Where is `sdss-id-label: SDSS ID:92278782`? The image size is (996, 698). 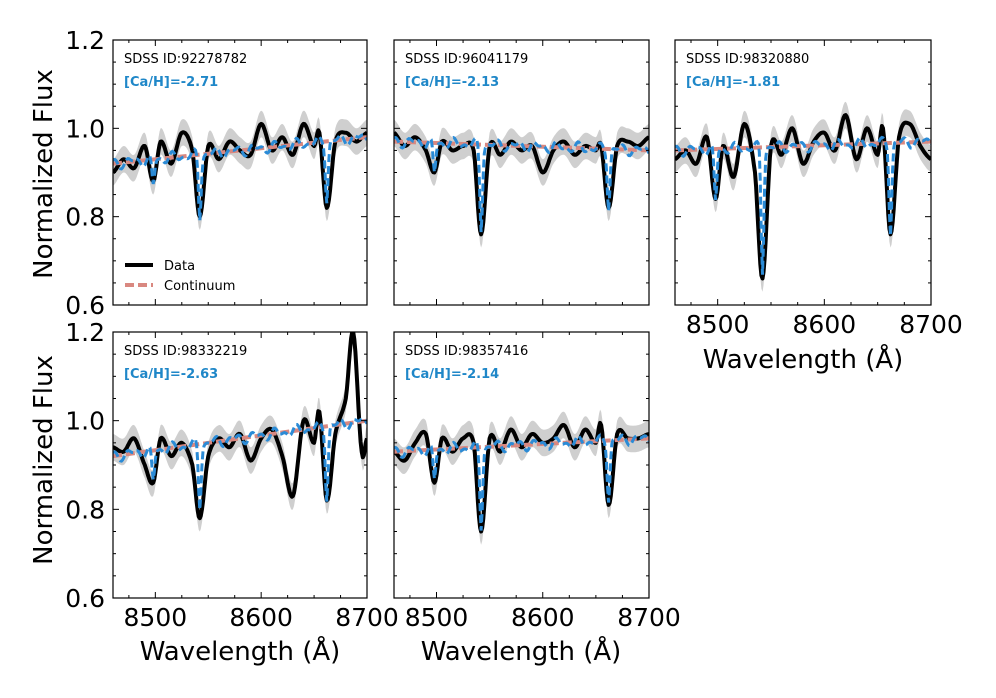 sdss-id-label: SDSS ID:92278782 is located at coordinates (185, 59).